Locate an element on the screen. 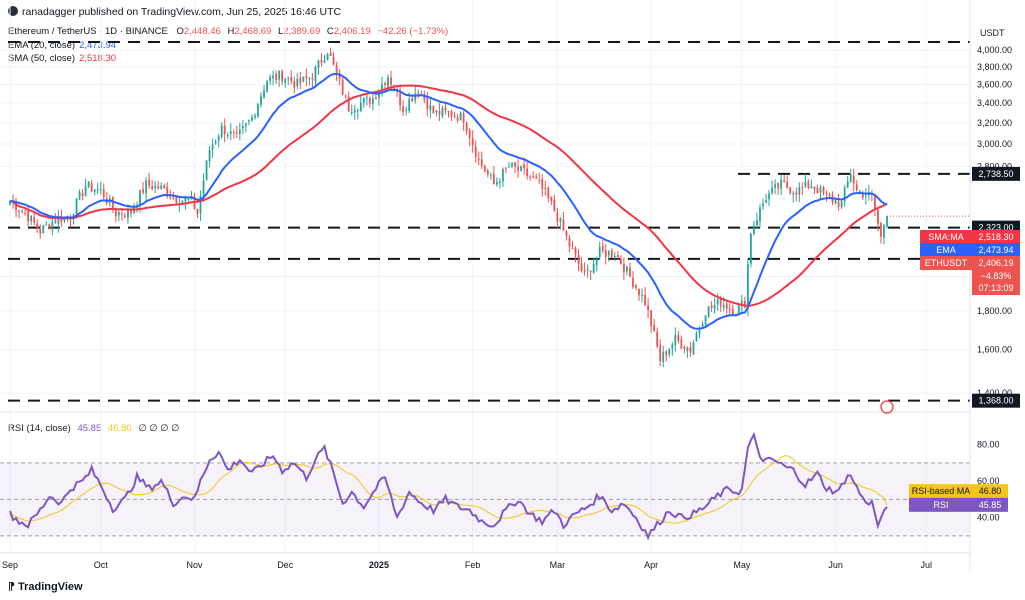  rsi-legend: RSI (14, close) 45.85 46.80 ∅ ∅ ∅ ∅ is located at coordinates (93, 428).